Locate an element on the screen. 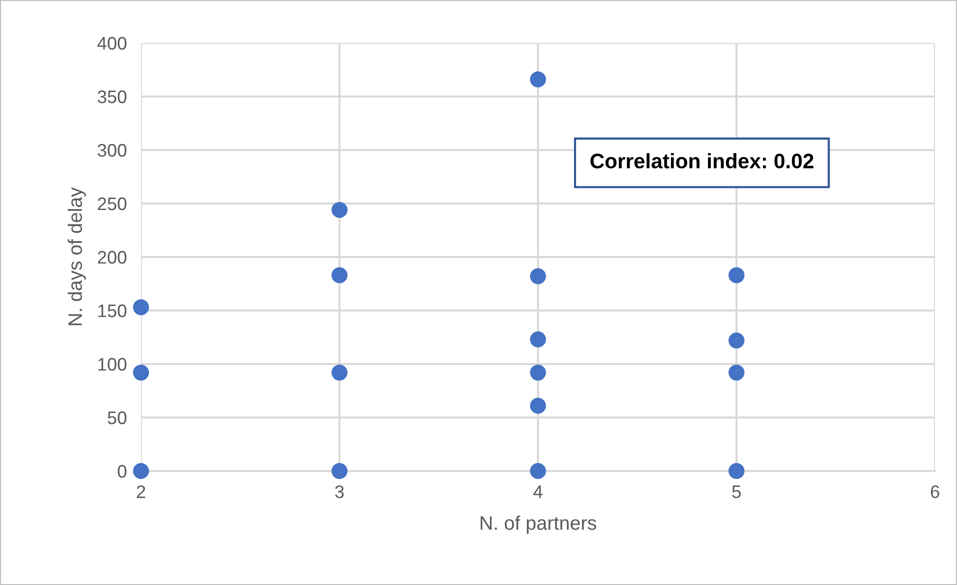 The height and width of the screenshot is (585, 957). x-tick-label: 3 is located at coordinates (339, 491).